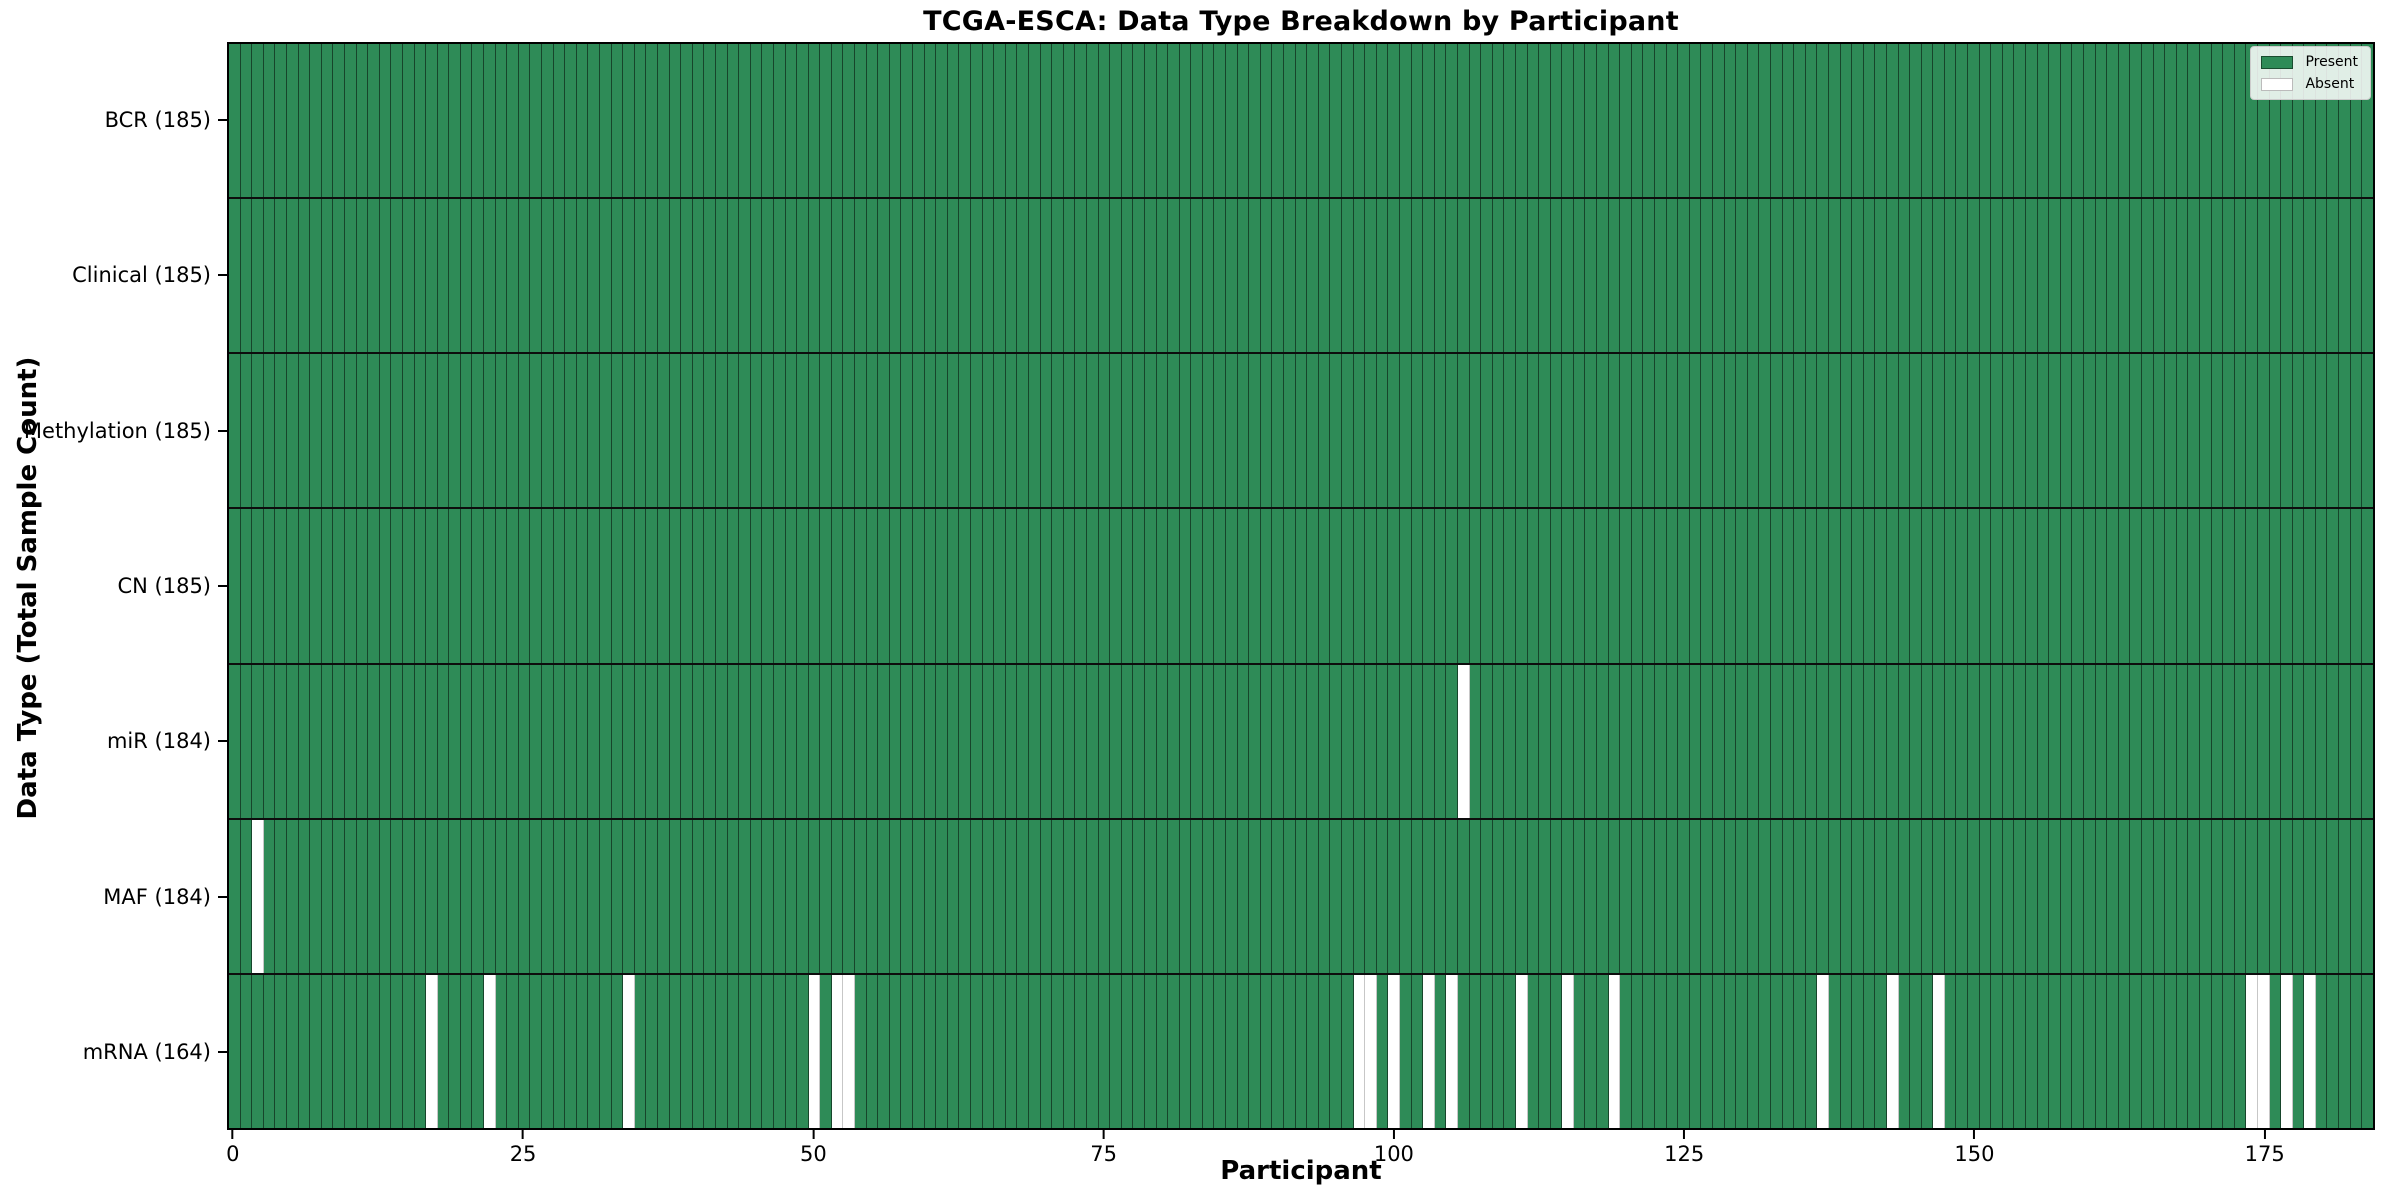 The image size is (2400, 1200). What do you see at coordinates (157, 896) in the screenshot?
I see `y-tick-label-maf: MAF (184)` at bounding box center [157, 896].